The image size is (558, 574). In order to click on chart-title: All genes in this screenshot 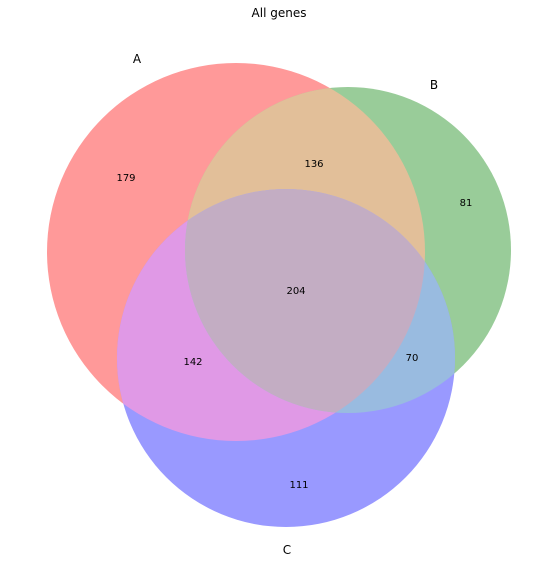, I will do `click(279, 13)`.